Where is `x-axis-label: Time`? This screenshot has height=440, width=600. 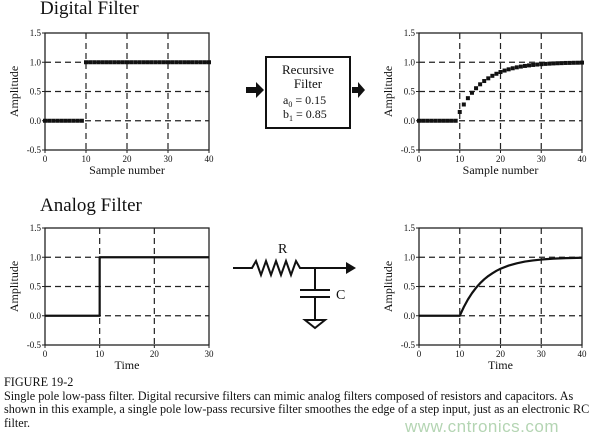 x-axis-label: Time is located at coordinates (127, 365).